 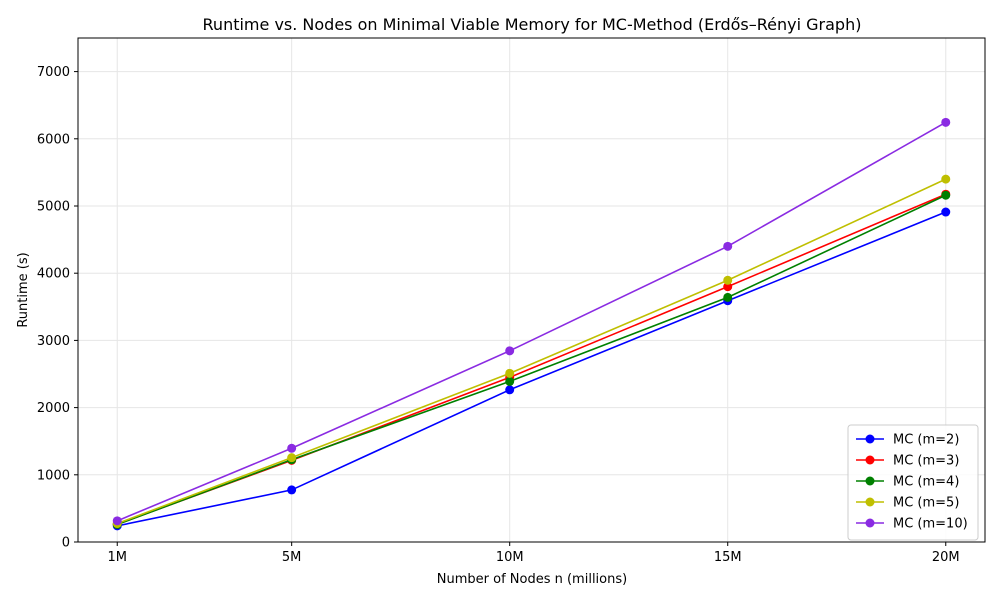 I want to click on legend-label: MC (m=2), so click(x=926, y=440).